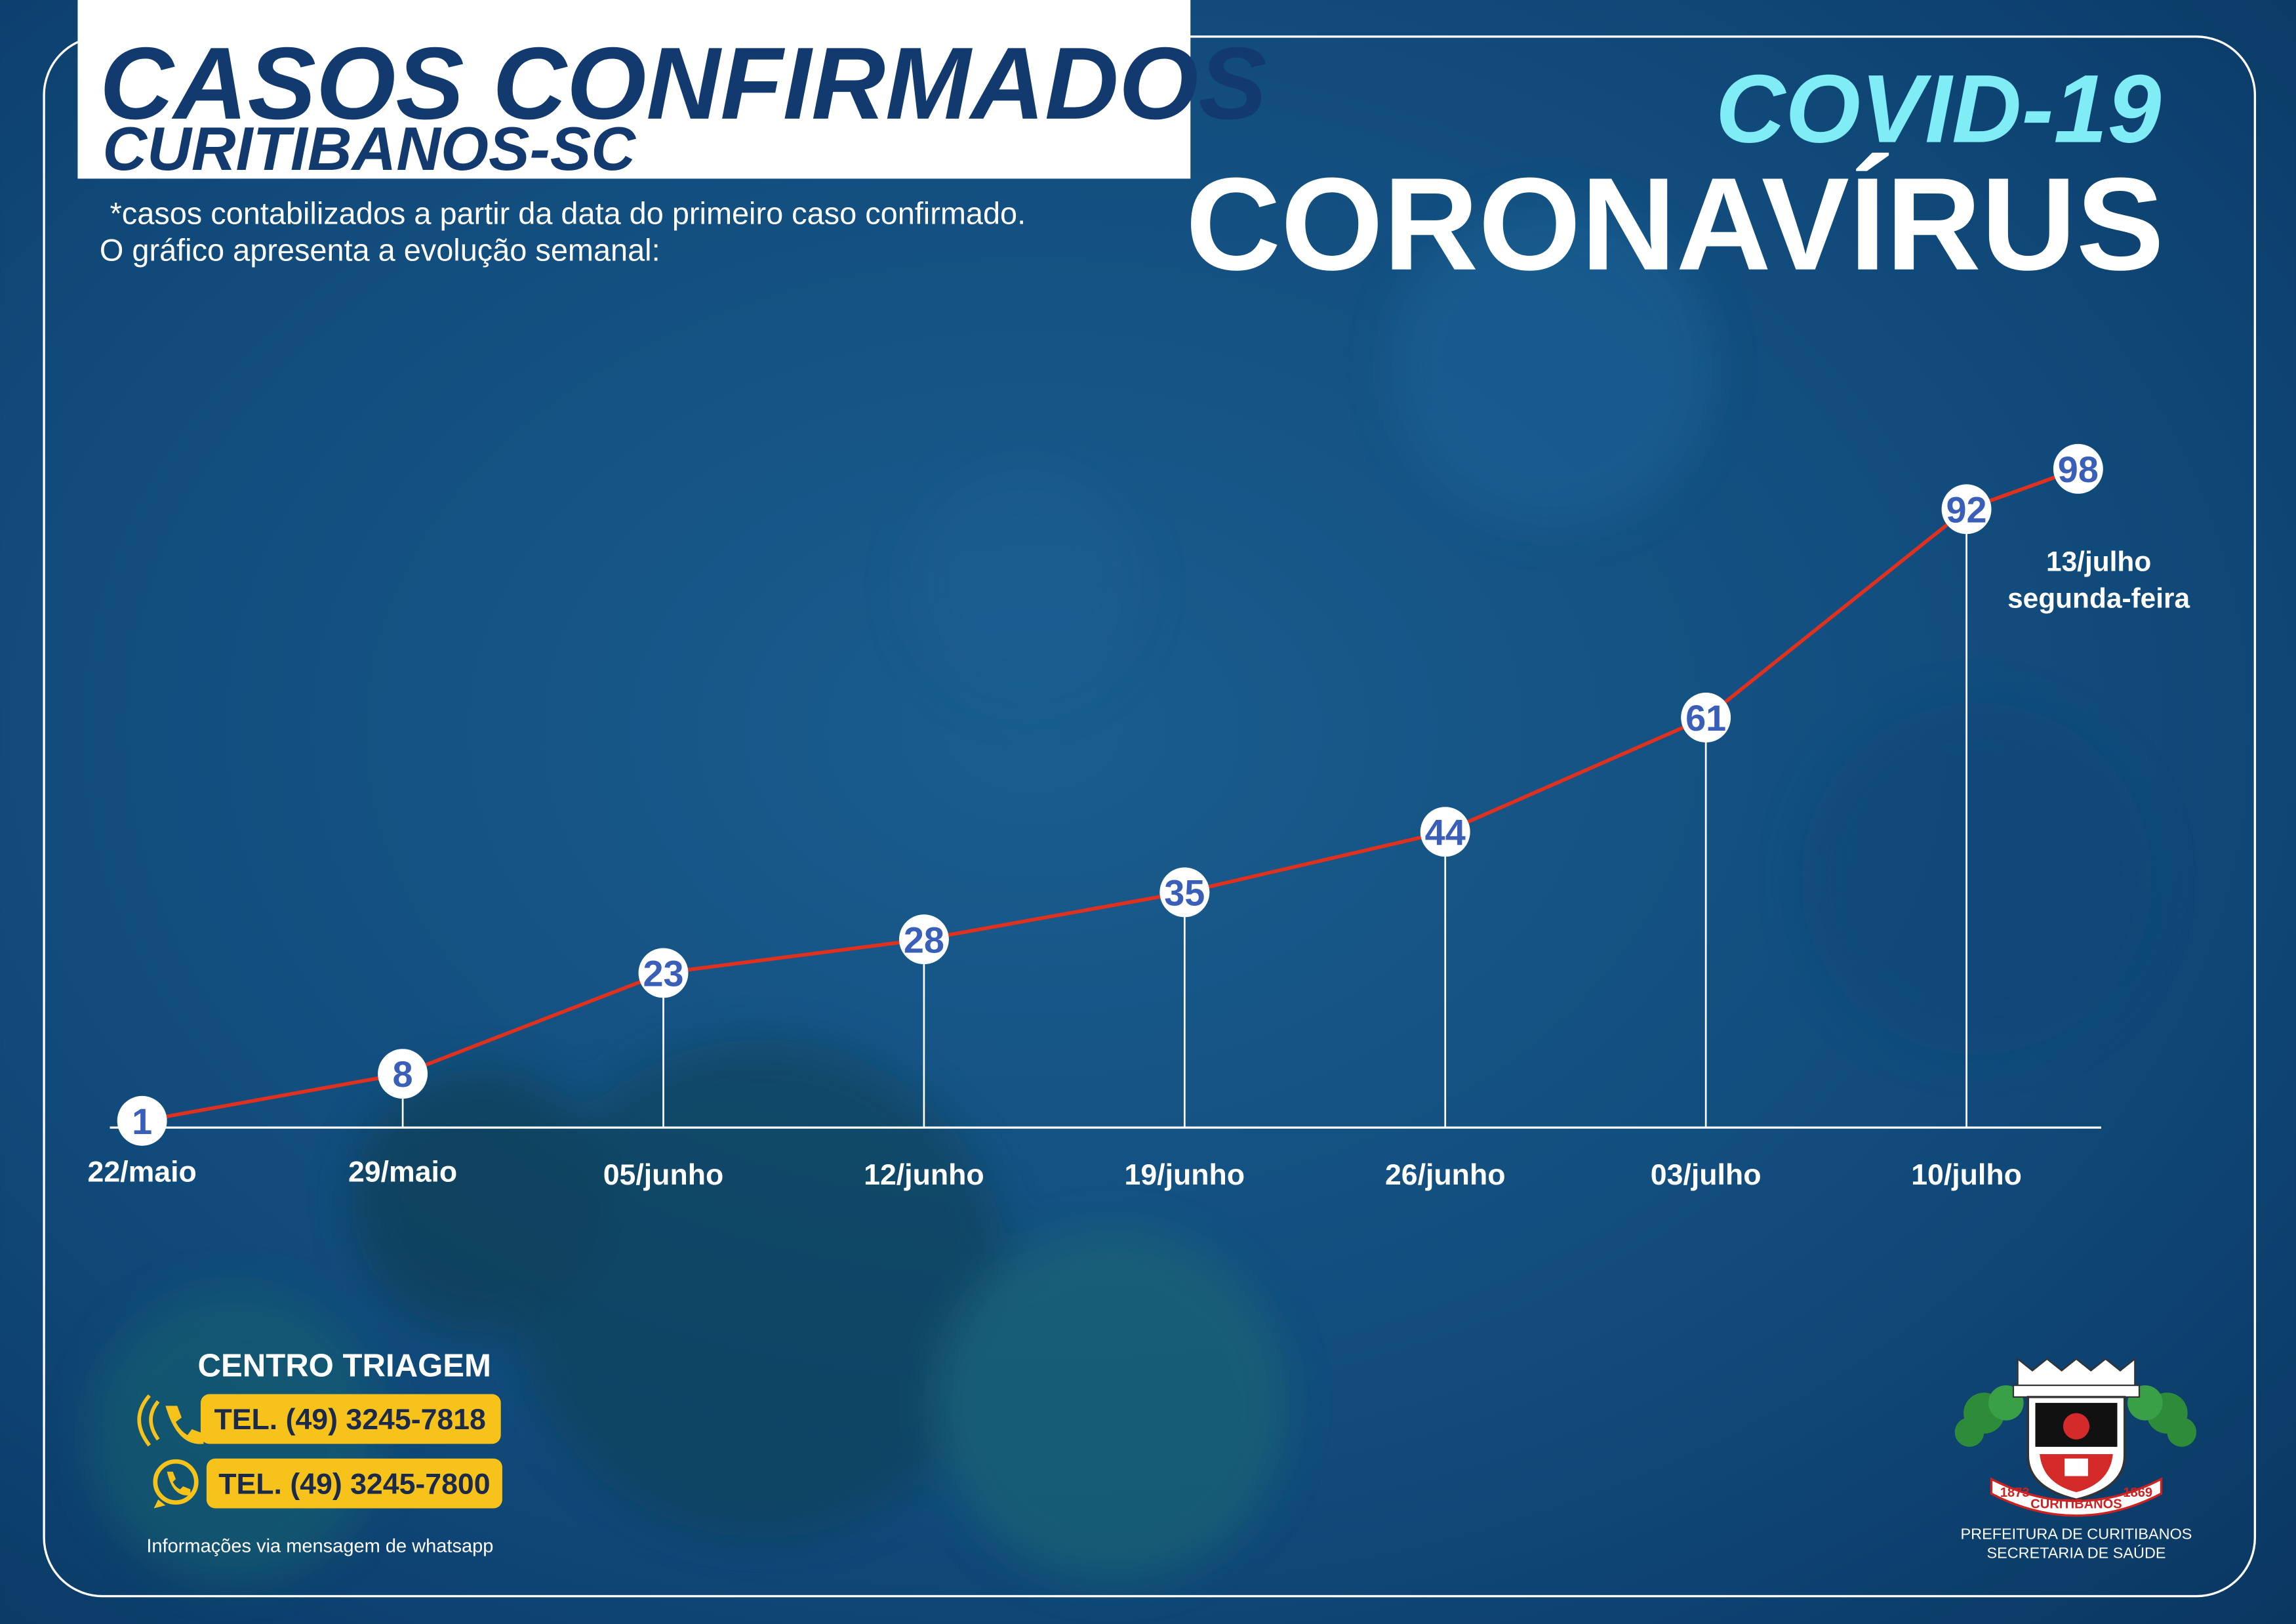 The height and width of the screenshot is (1624, 2296). I want to click on phone: TEL. (49) 3245-7818, so click(350, 1420).